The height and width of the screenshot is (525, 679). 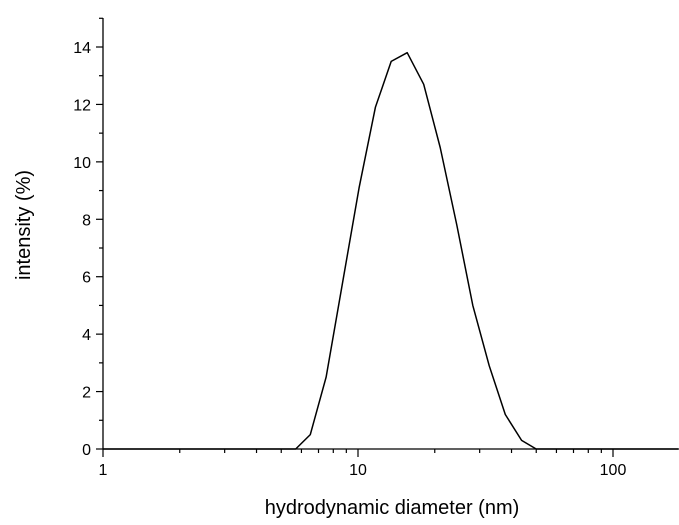 I want to click on y-tick-label: 2, so click(x=86, y=393).